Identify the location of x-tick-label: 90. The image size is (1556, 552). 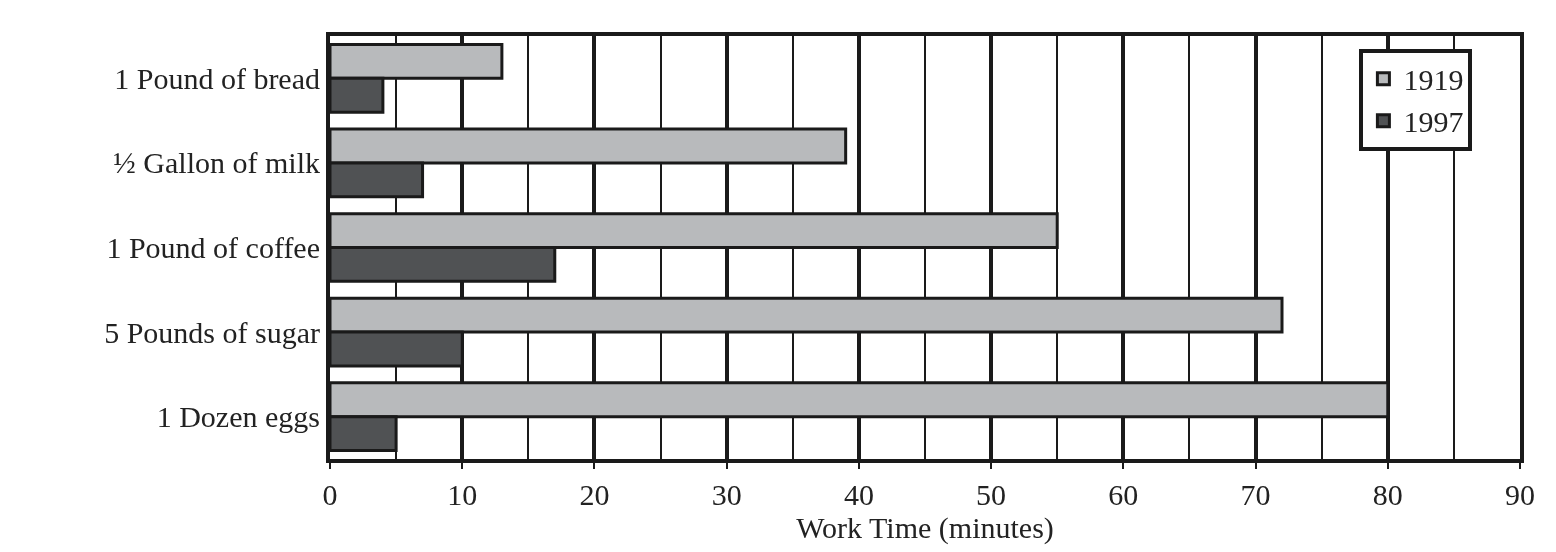
(1520, 494).